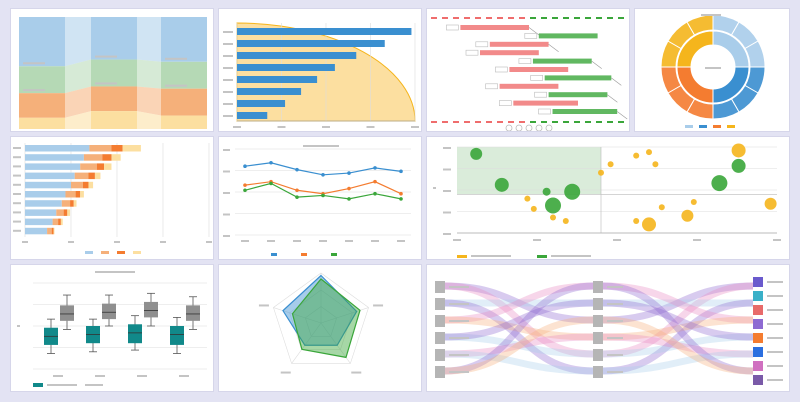  Describe the element at coordinates (297, 315) in the screenshot. I see `radar-axis` at that location.